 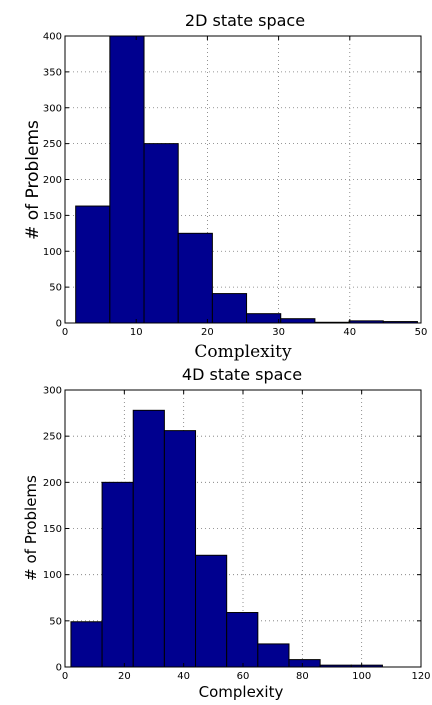 What do you see at coordinates (243, 352) in the screenshot?
I see `chart-1-xlabel: Complexity` at bounding box center [243, 352].